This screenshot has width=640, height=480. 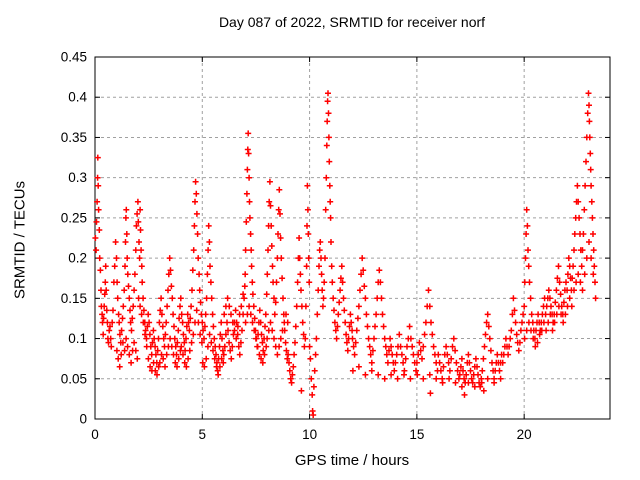 I want to click on y-tick-label: 0.3, so click(x=77, y=177).